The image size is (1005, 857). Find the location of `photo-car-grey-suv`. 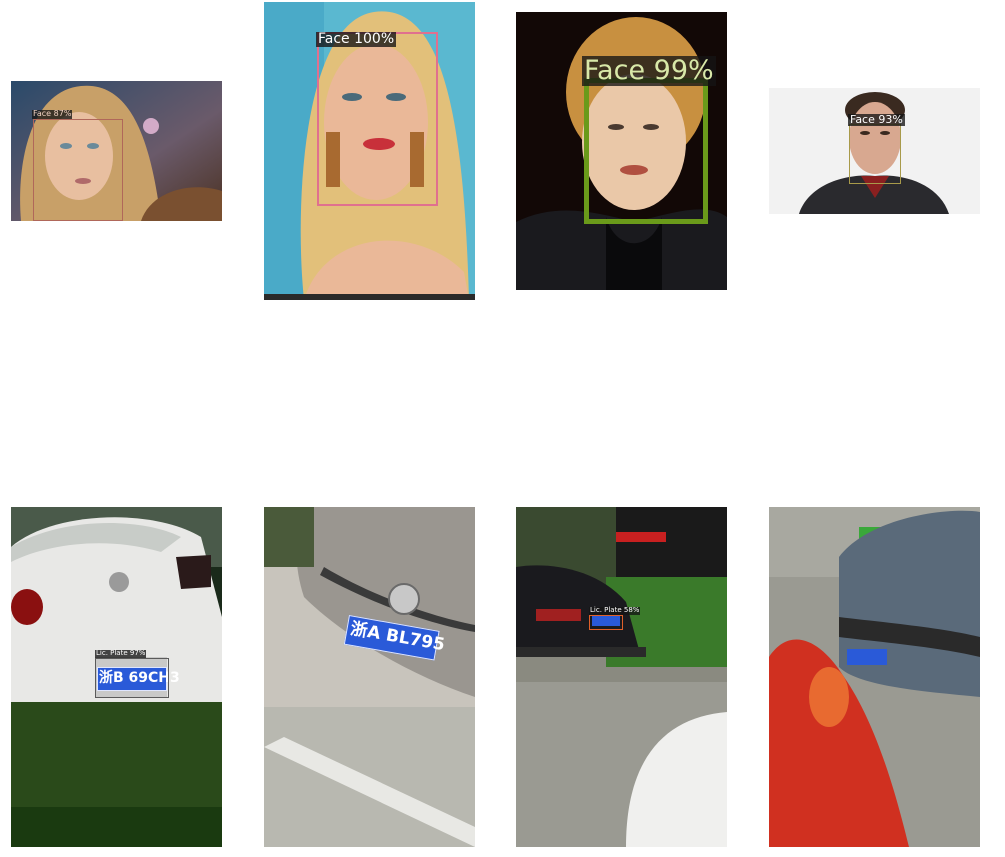

photo-car-grey-suv is located at coordinates (874, 677).